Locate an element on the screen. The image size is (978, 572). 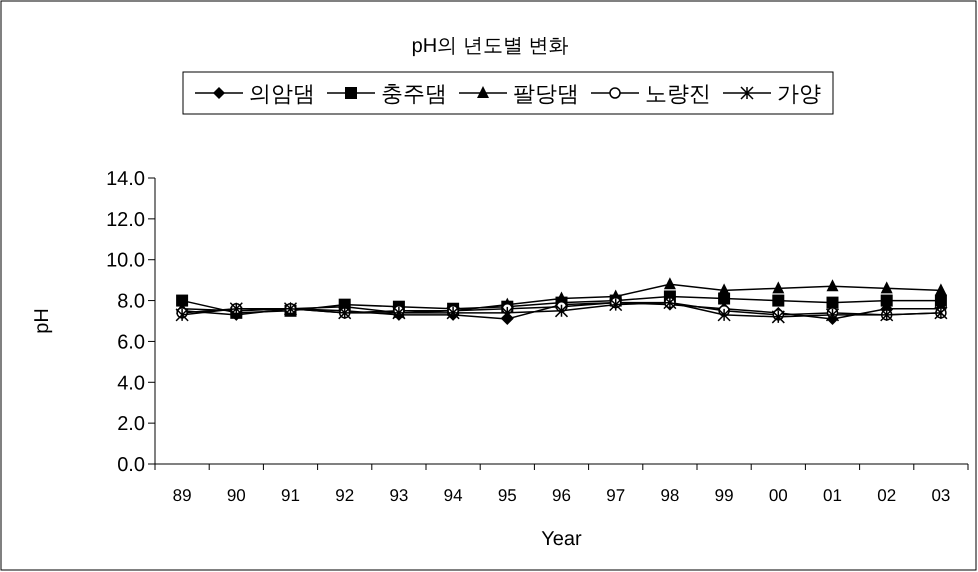
x-tick-label: 94 is located at coordinates (453, 495).